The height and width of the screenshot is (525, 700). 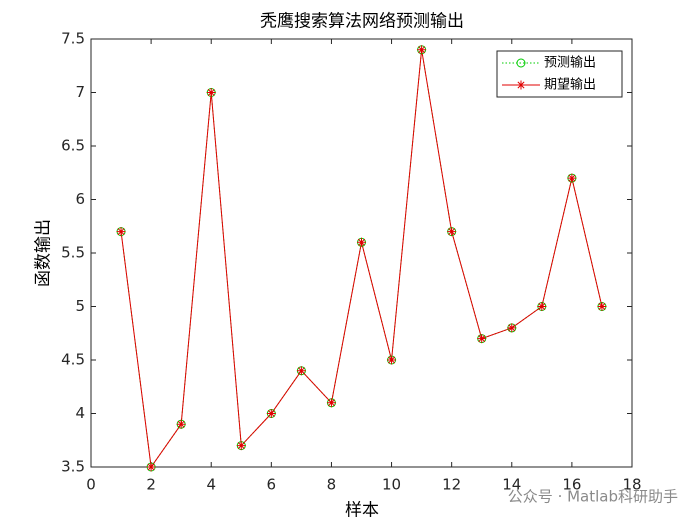 What do you see at coordinates (151, 485) in the screenshot?
I see `x-tick-label: 2` at bounding box center [151, 485].